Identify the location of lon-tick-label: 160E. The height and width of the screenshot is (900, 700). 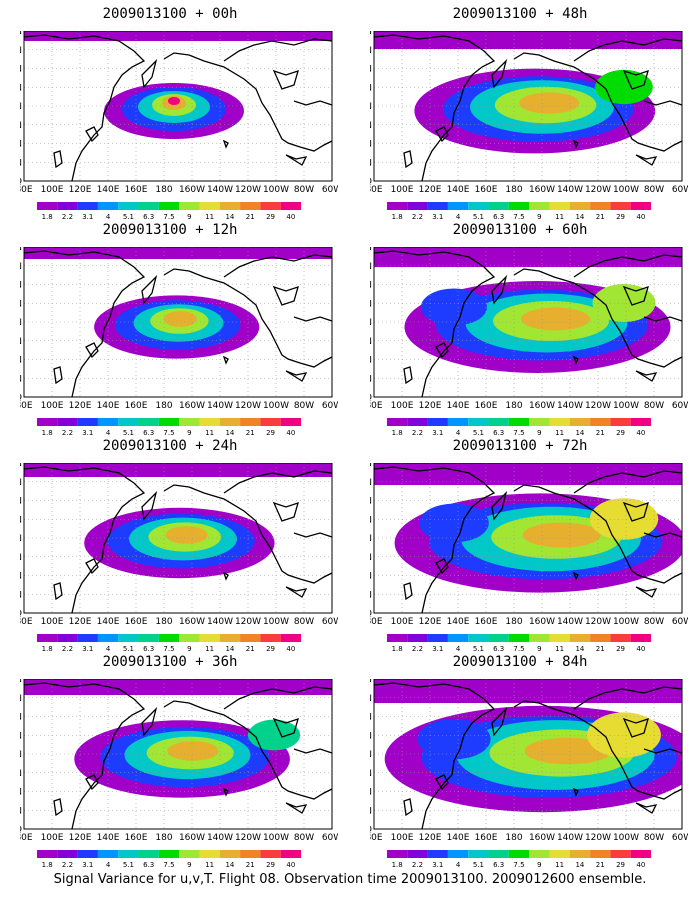
(486, 838).